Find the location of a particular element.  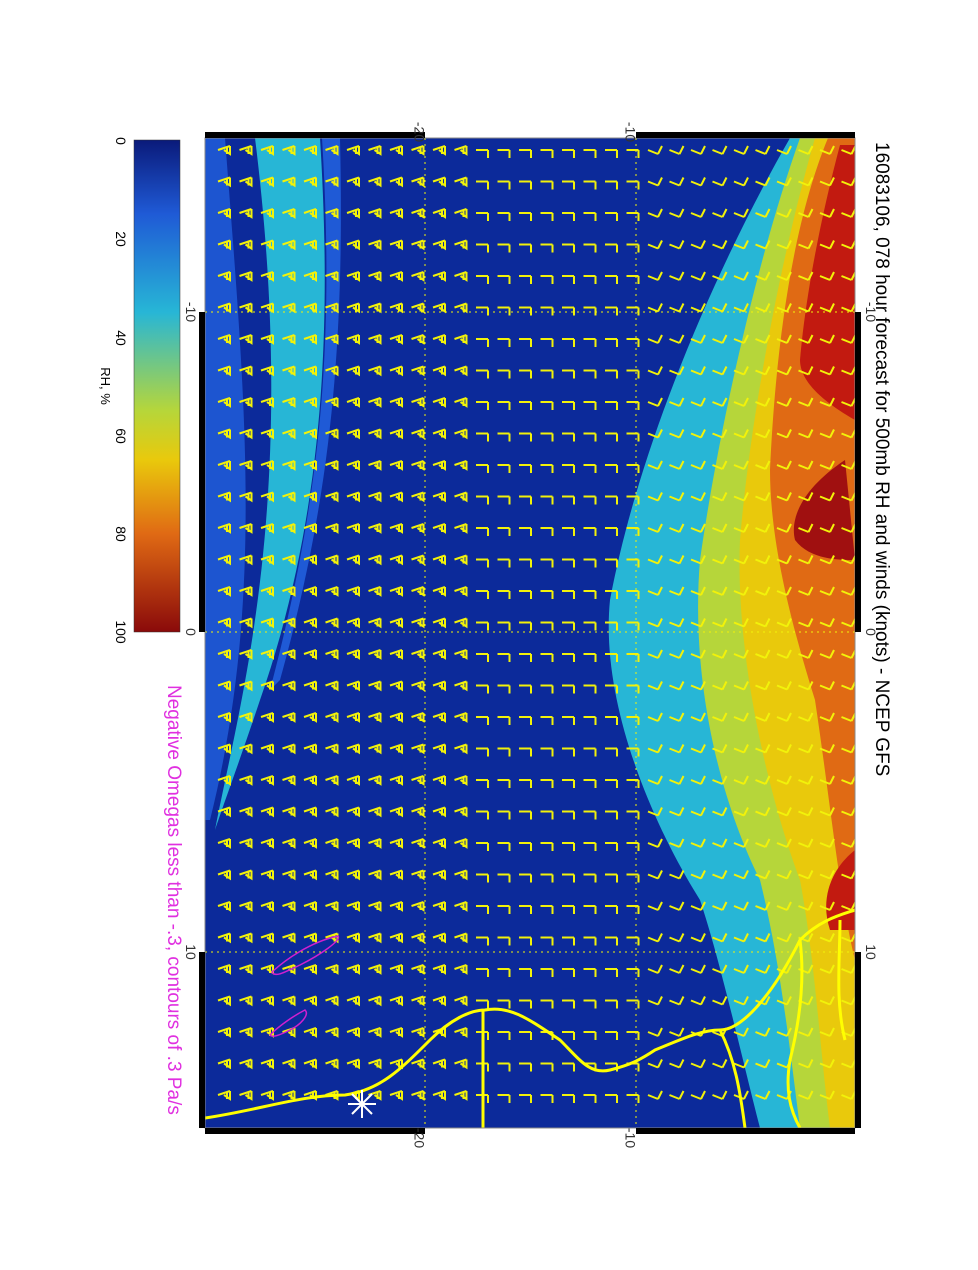

right-tick-label: -10 is located at coordinates (871, 312).